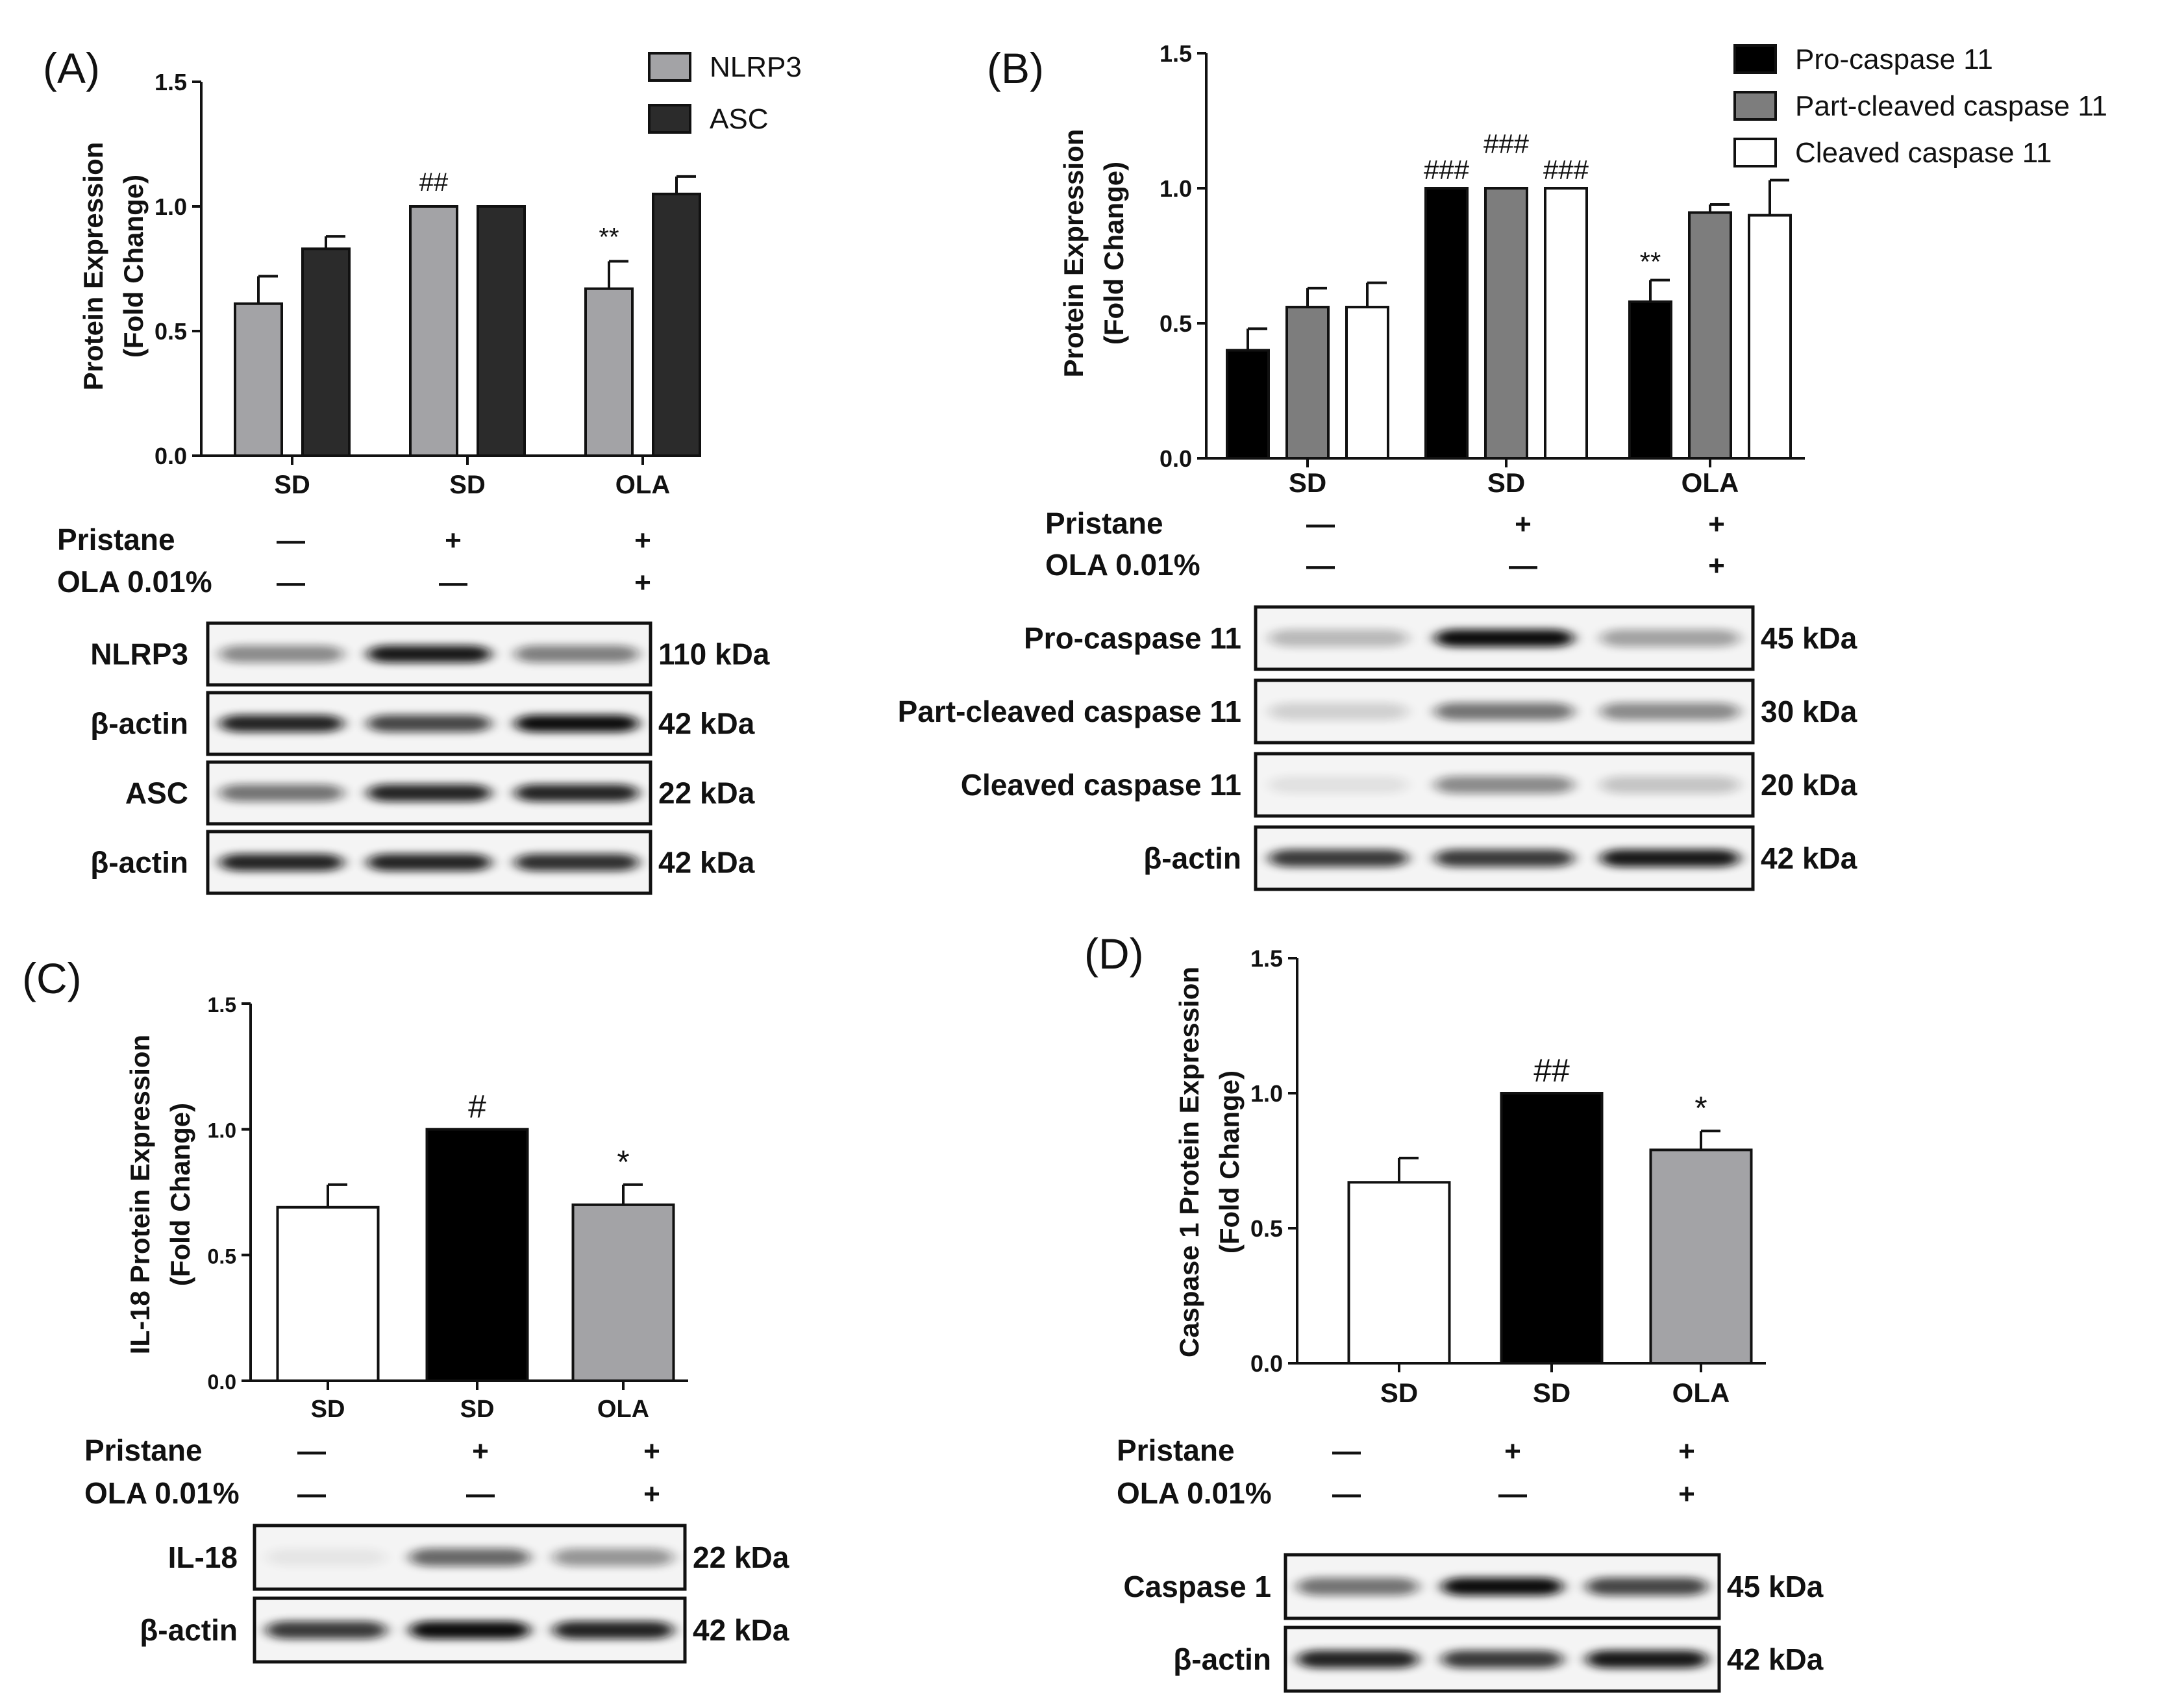 This screenshot has width=2184, height=1706. Describe the element at coordinates (328, 1409) in the screenshot. I see `panel-c-category-label: SD` at that location.